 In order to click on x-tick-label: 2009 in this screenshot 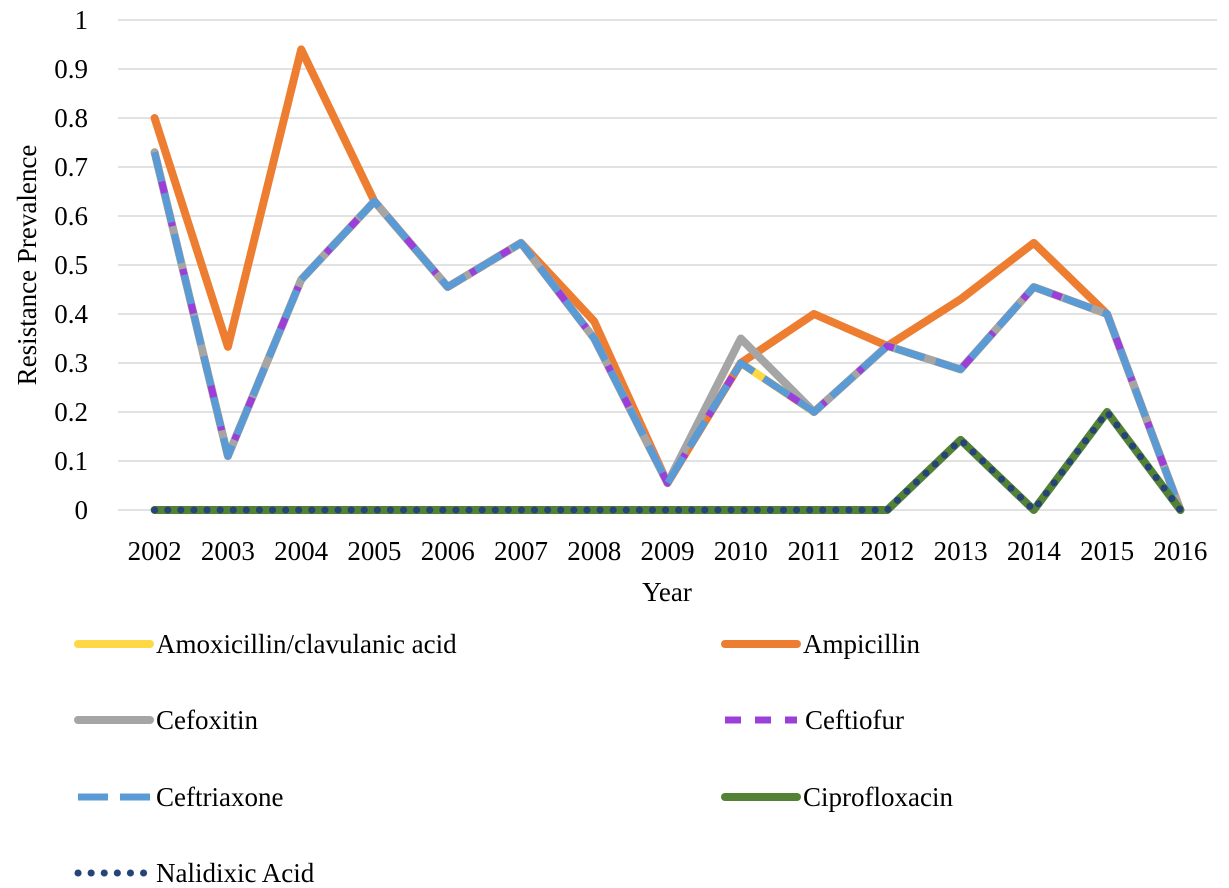, I will do `click(668, 551)`.